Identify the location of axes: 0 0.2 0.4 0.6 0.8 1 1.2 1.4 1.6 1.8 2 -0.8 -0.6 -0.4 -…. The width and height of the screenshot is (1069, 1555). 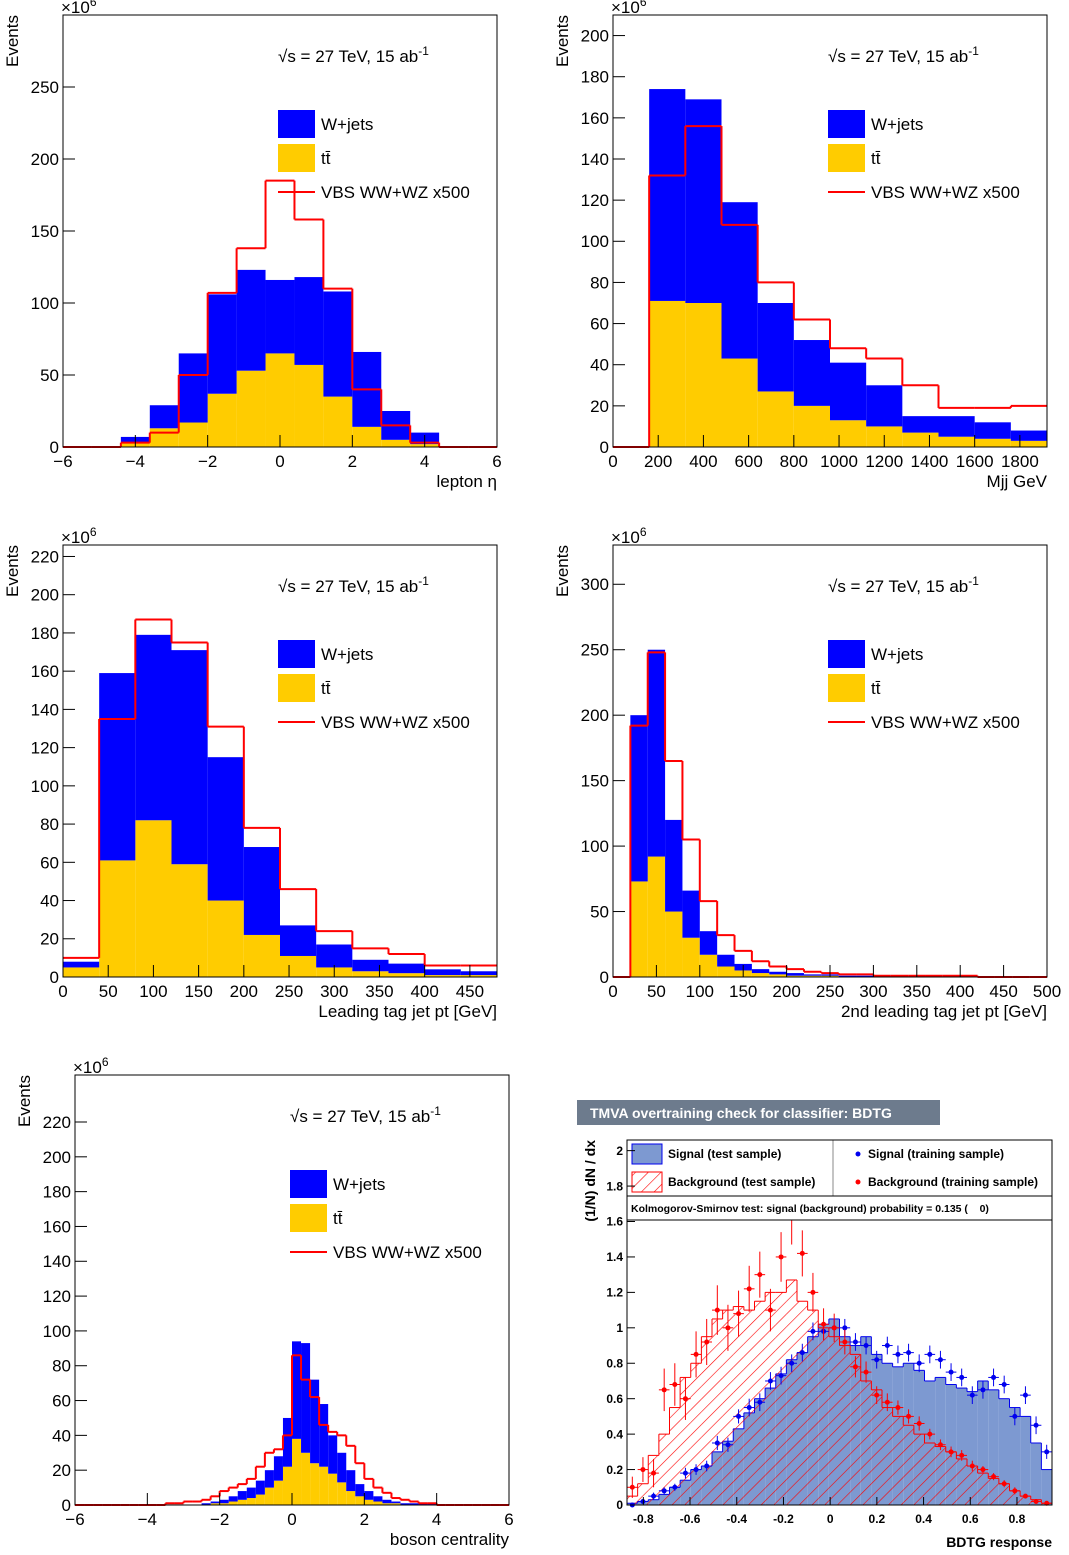
(817, 1345).